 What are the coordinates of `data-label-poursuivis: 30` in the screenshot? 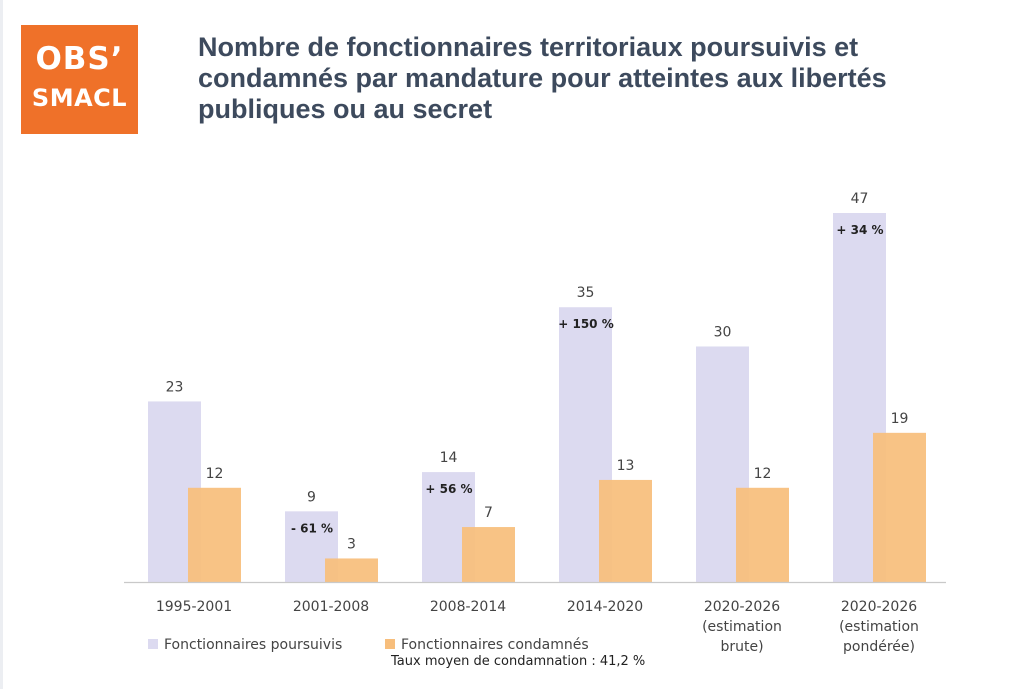 It's located at (723, 332).